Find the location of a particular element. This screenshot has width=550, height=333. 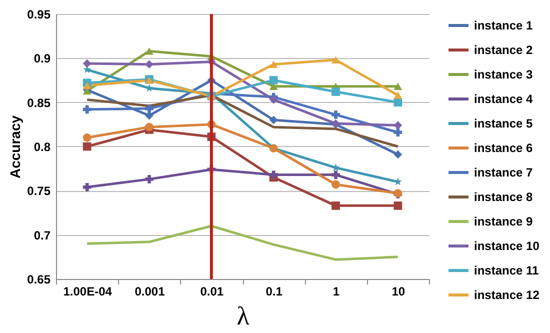

y-tick-label: 0.7 is located at coordinates (42, 235).